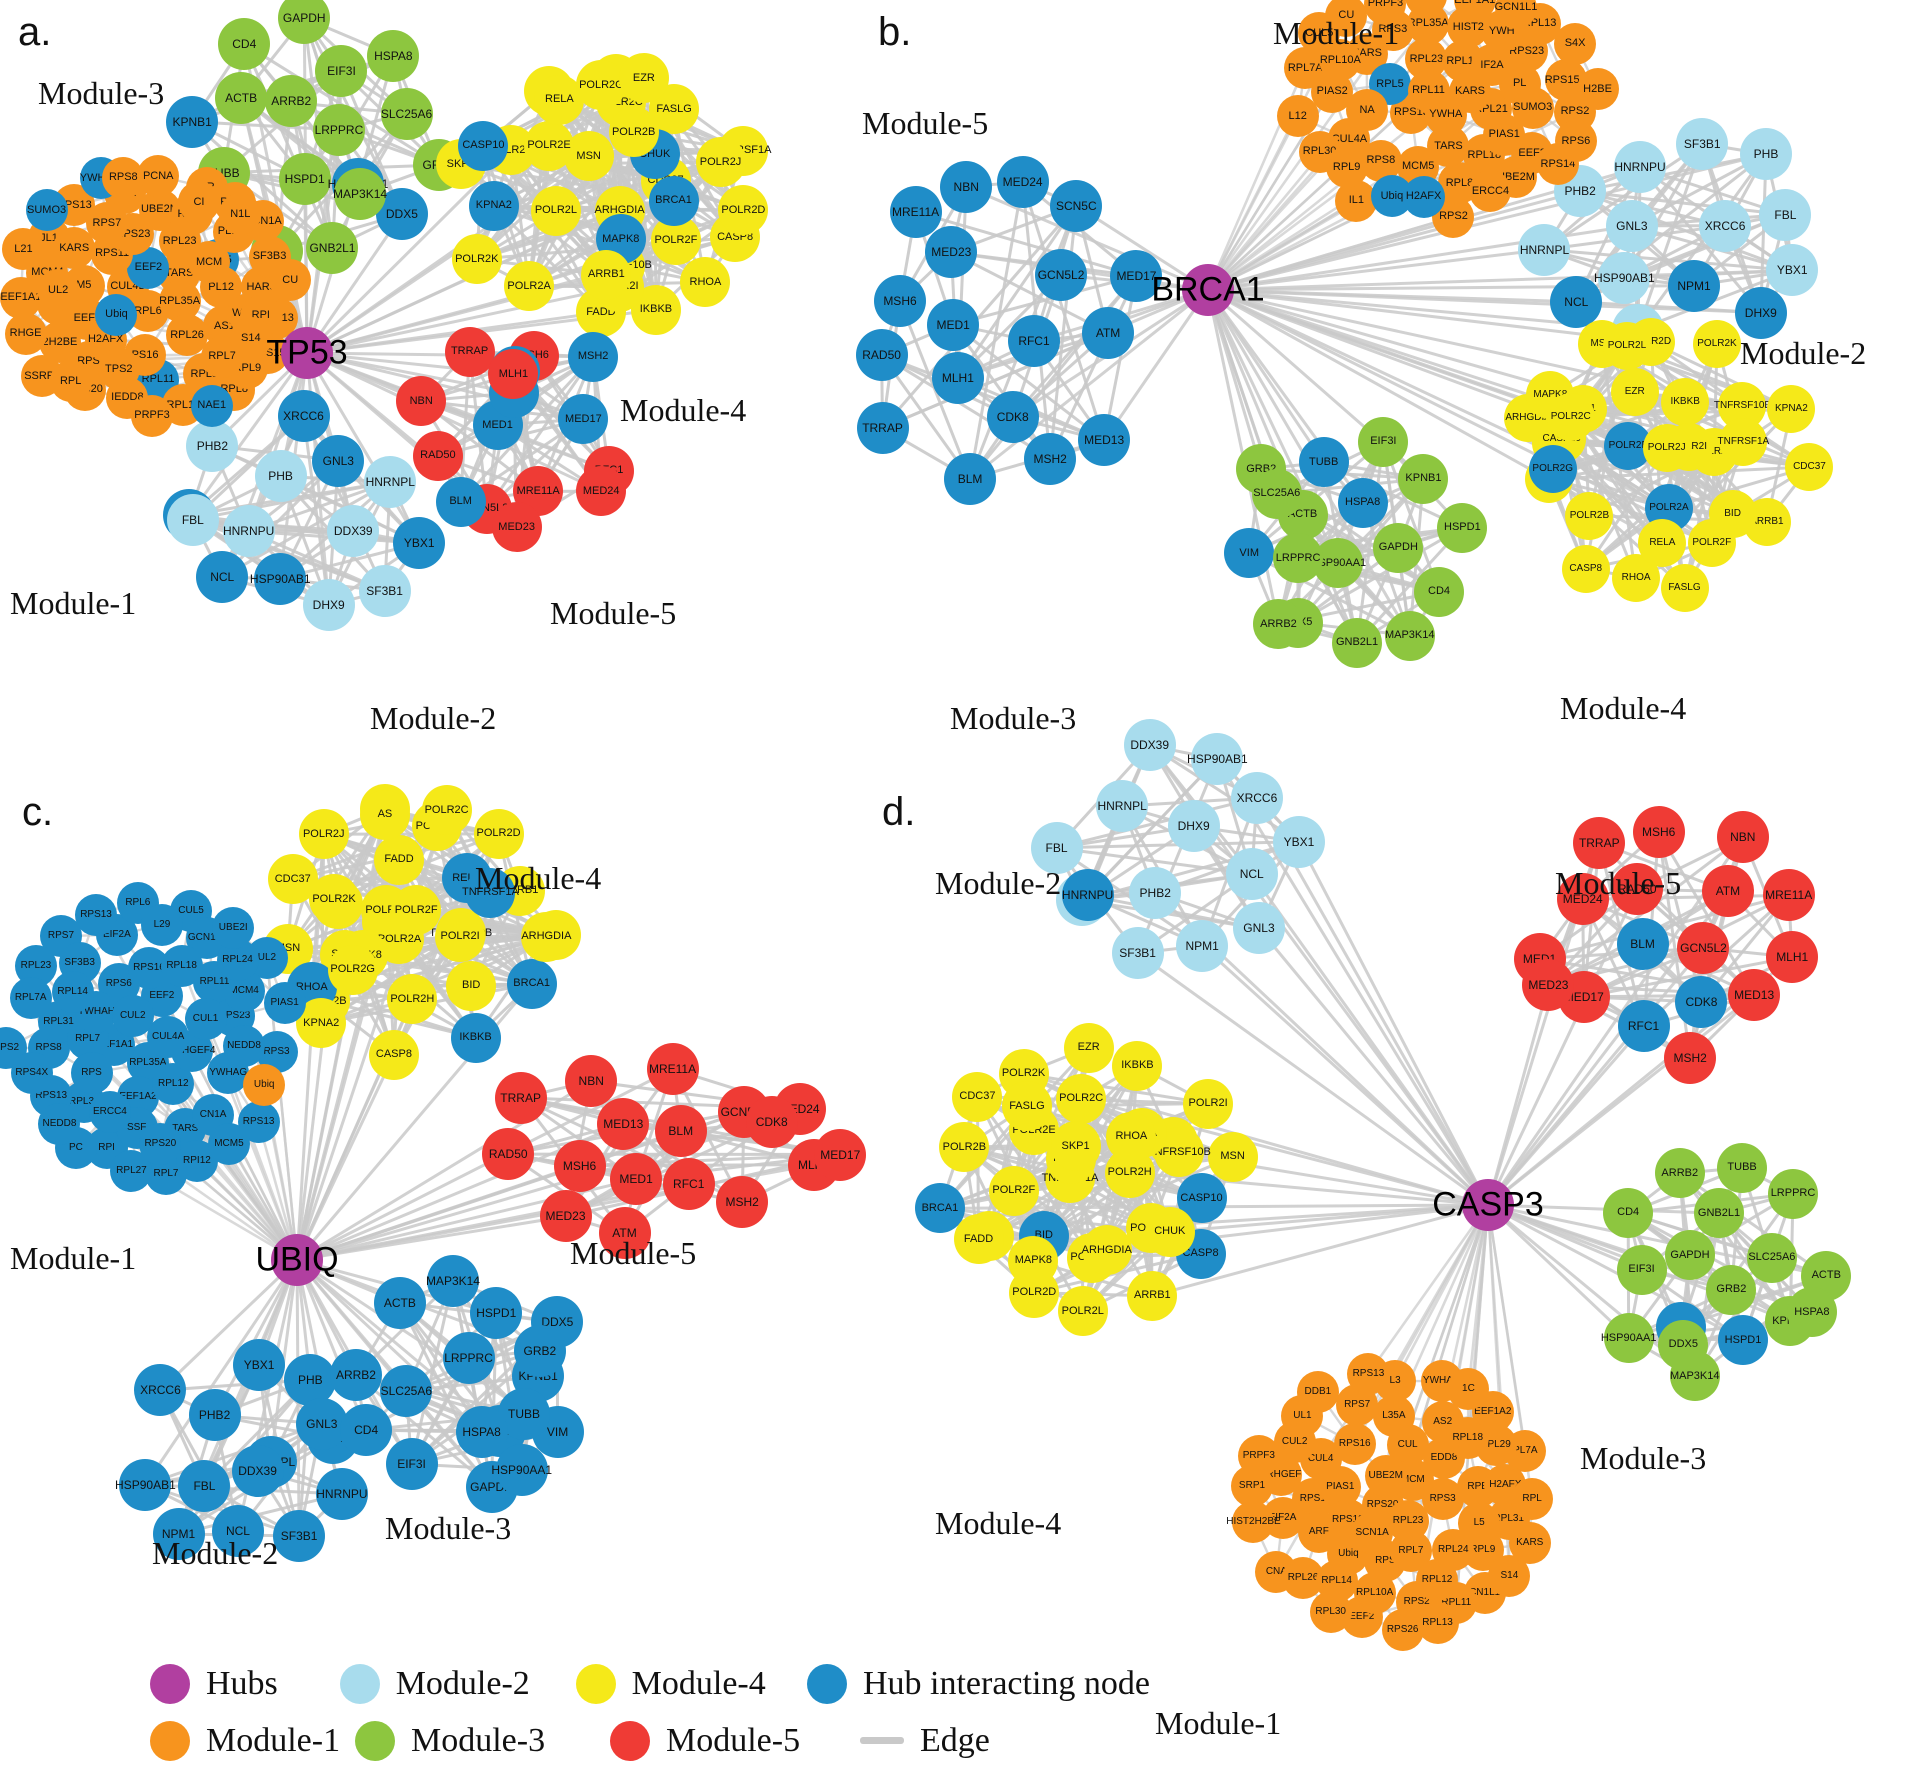 The image size is (1923, 1775). Describe the element at coordinates (1599, 842) in the screenshot. I see `d-m5-node: TRRAP` at that location.